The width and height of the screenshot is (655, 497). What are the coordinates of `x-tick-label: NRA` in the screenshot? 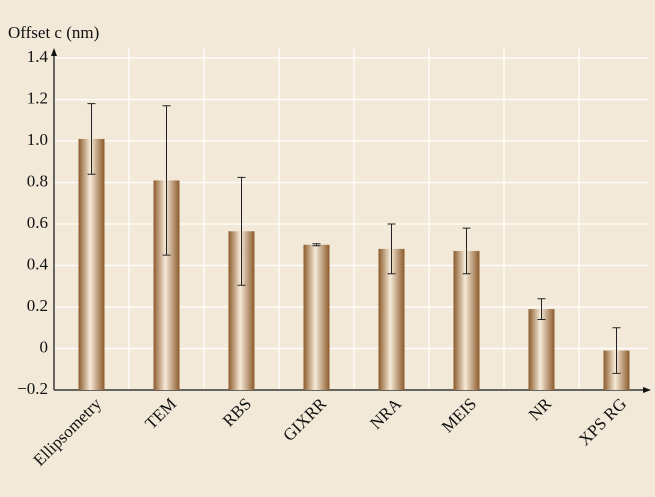 It's located at (385, 413).